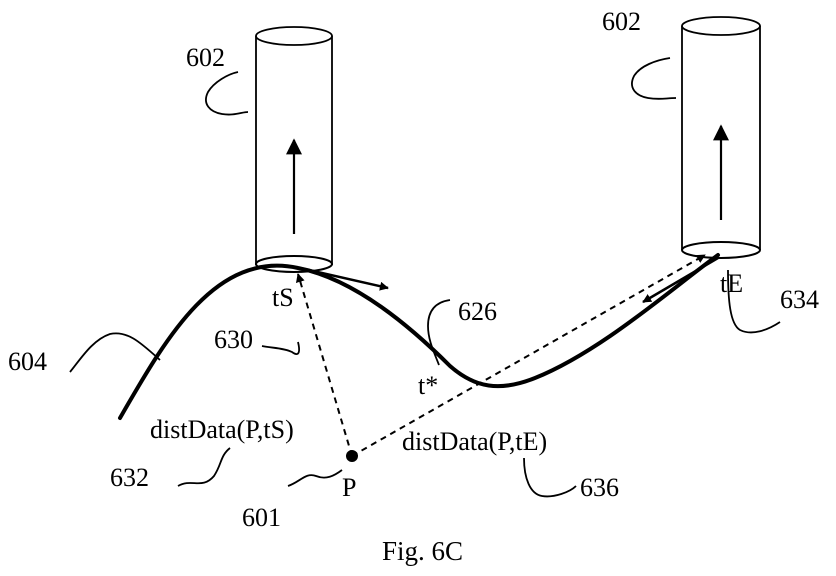 The width and height of the screenshot is (836, 576). Describe the element at coordinates (599, 487) in the screenshot. I see `ref-636: 636` at that location.